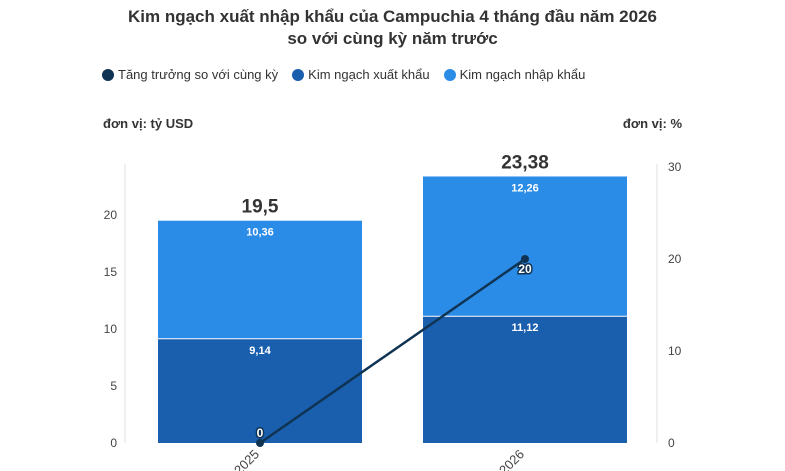  Describe the element at coordinates (260, 279) in the screenshot. I see `bar-import-2025` at that location.